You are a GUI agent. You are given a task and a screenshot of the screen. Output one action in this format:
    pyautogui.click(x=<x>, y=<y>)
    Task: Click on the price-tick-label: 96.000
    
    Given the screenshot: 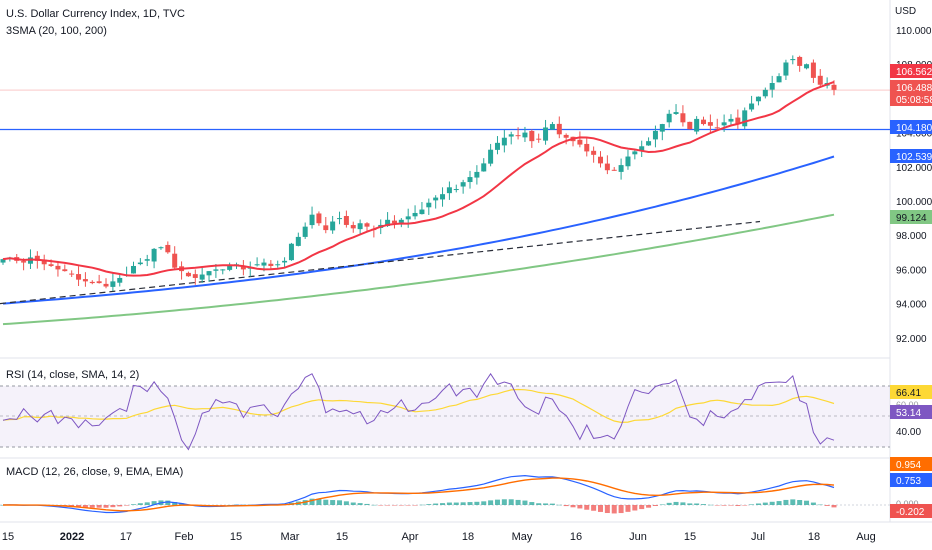 What is the action you would take?
    pyautogui.click(x=911, y=270)
    